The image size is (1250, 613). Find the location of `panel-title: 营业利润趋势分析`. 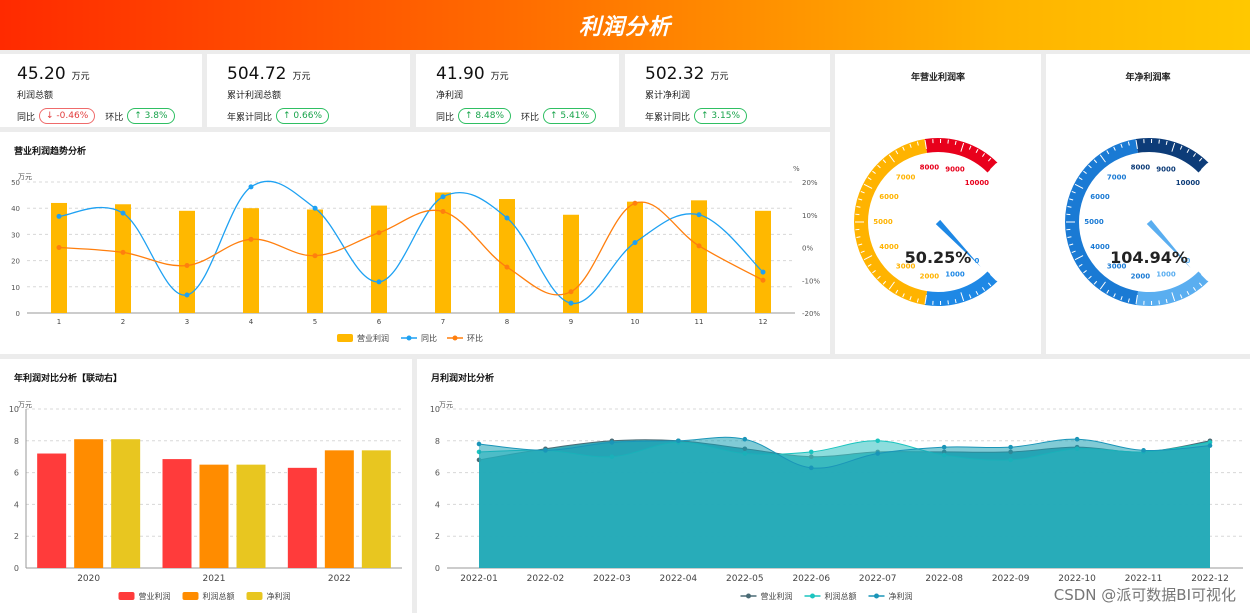

panel-title: 营业利润趋势分析 is located at coordinates (50, 152).